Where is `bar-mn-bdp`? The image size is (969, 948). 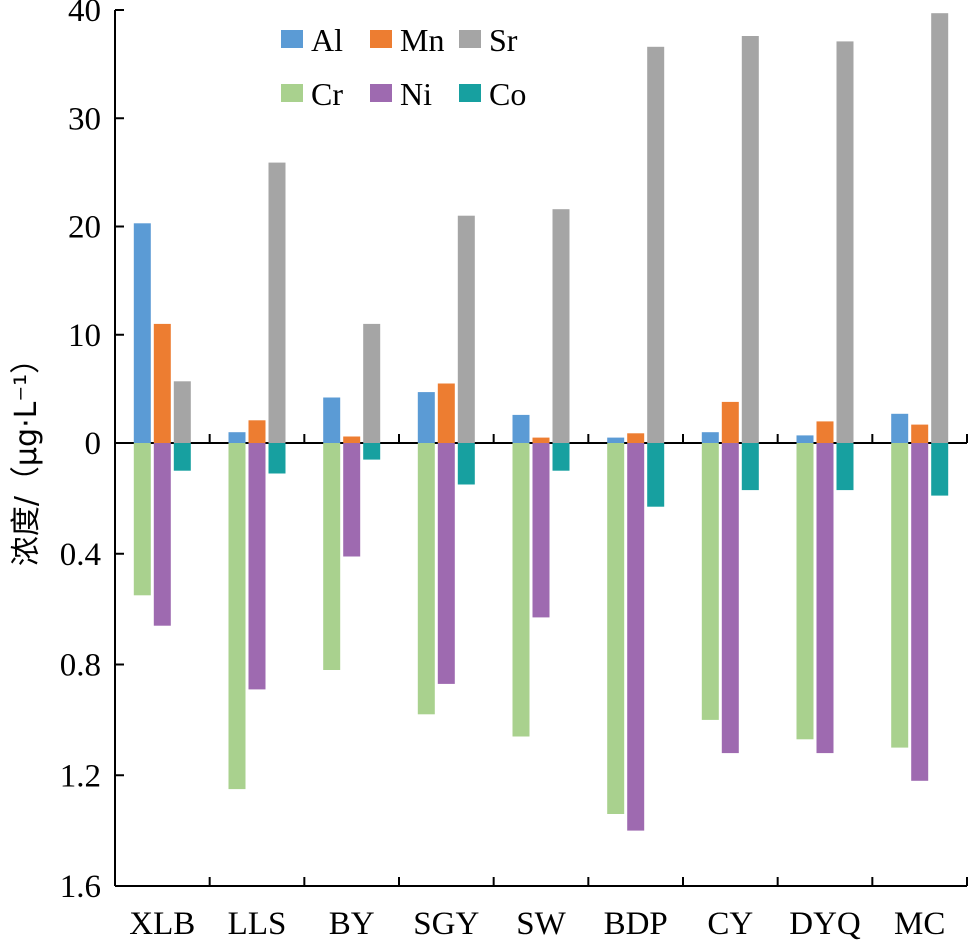
bar-mn-bdp is located at coordinates (636, 438).